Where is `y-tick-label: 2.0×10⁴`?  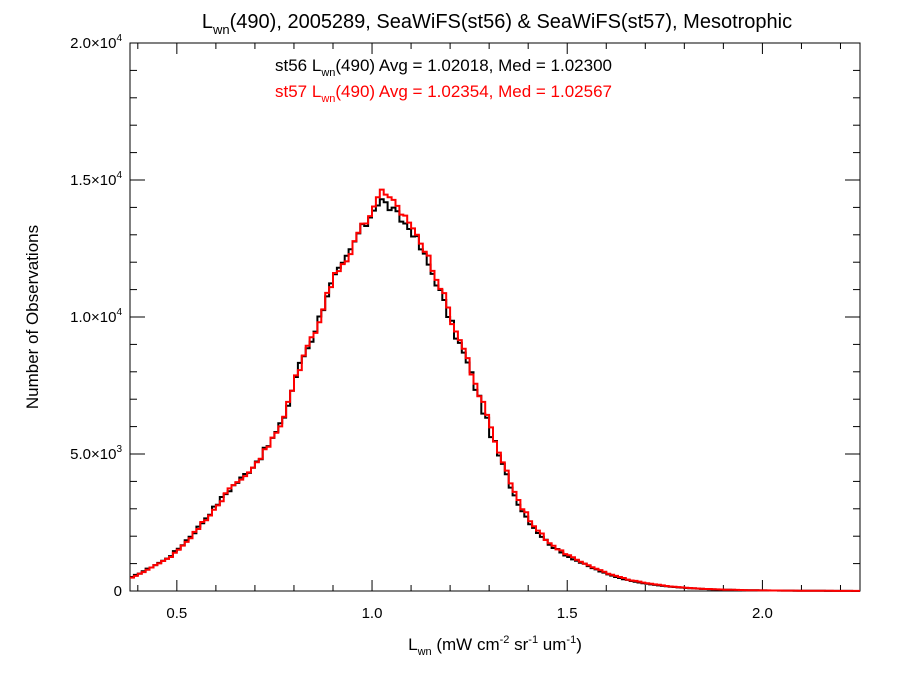 y-tick-label: 2.0×10⁴ is located at coordinates (96, 42).